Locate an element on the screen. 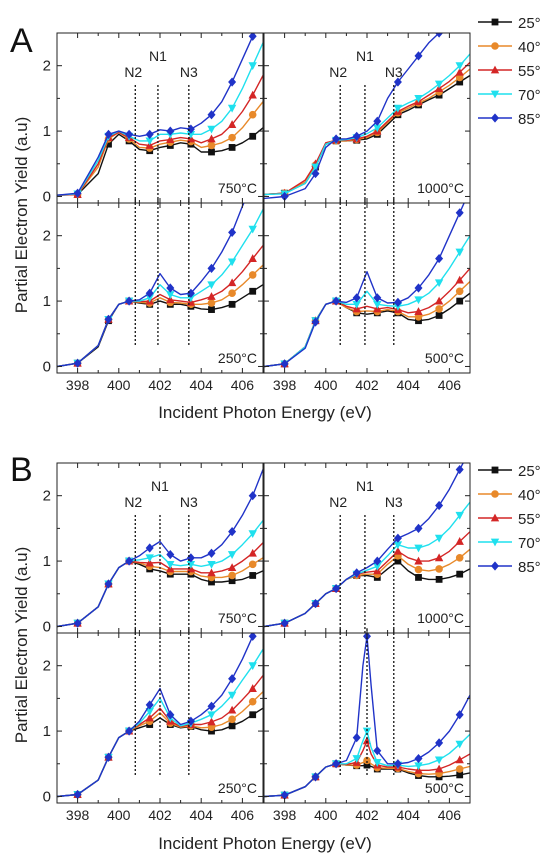 Image resolution: width=560 pixels, height=859 pixels. legend-label: 40° is located at coordinates (529, 47).